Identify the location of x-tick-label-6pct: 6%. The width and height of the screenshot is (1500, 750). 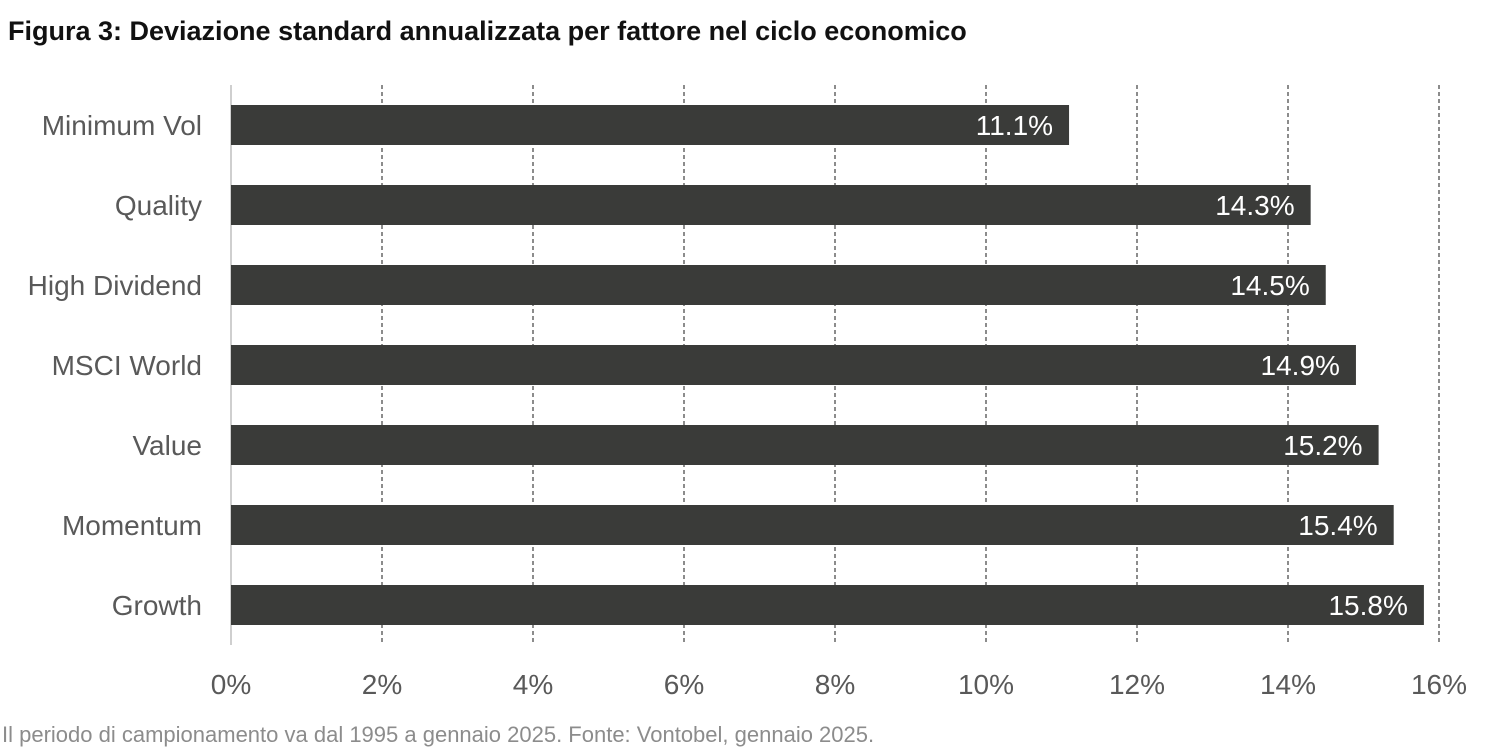
(684, 684).